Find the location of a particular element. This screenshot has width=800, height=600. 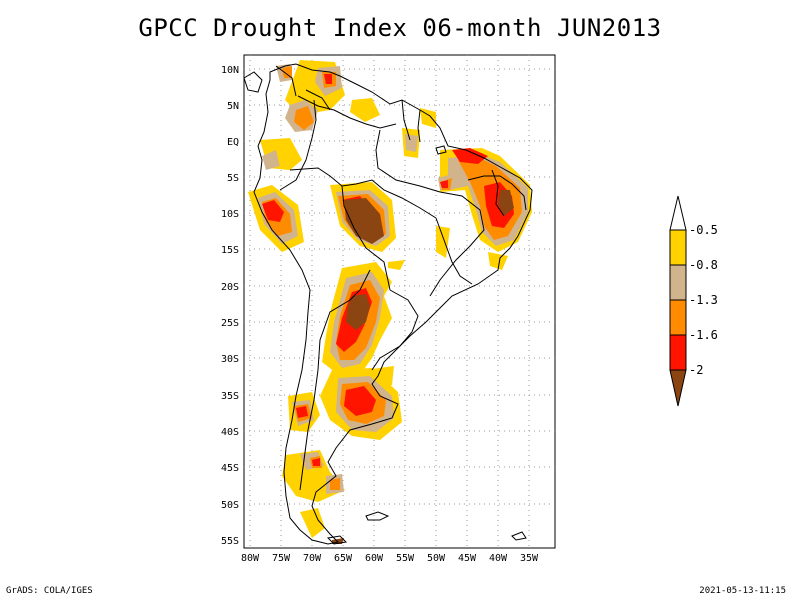

legend-swatch-light is located at coordinates (678, 247).